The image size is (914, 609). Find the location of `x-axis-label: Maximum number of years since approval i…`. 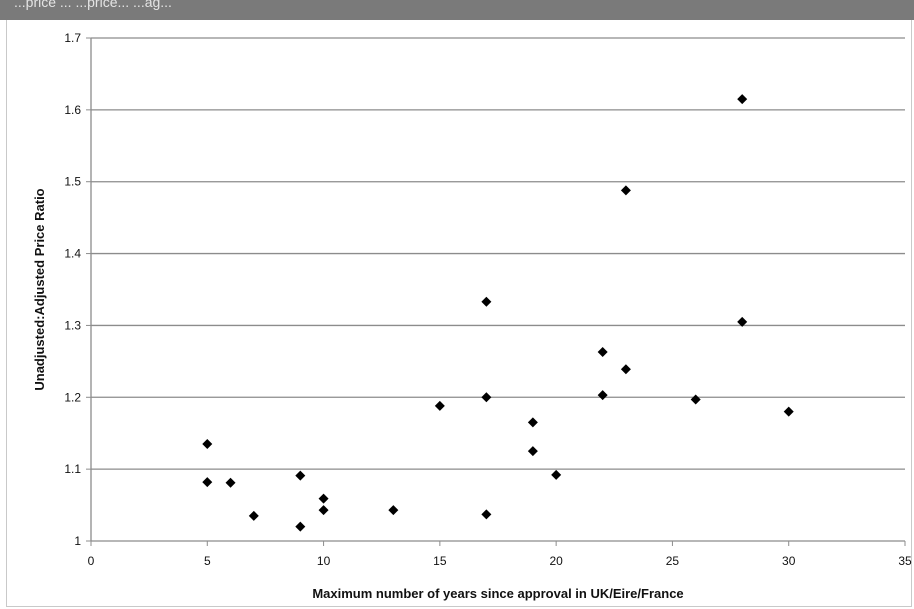

x-axis-label: Maximum number of years since approval i… is located at coordinates (497, 593).